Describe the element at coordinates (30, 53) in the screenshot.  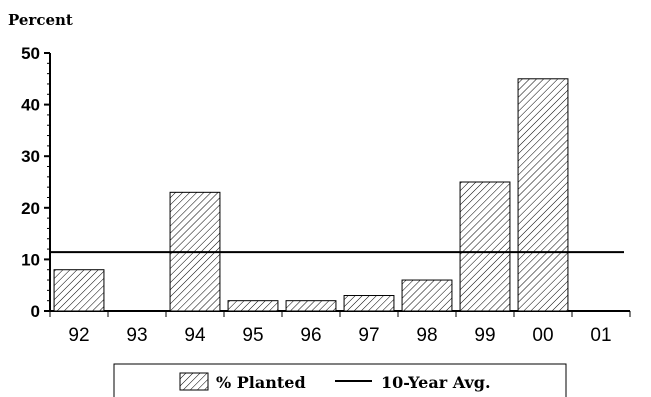
I see `y-tick-label: 50` at that location.